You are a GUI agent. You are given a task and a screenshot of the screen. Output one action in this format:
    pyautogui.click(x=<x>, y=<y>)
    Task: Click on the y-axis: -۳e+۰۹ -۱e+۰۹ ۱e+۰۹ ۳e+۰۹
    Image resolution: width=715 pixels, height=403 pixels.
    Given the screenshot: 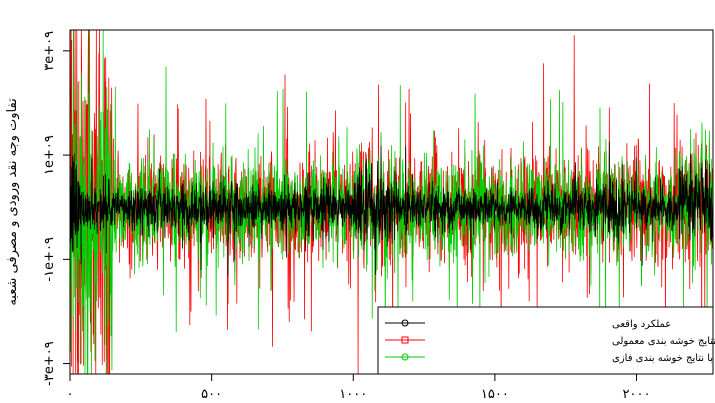 What is the action you would take?
    pyautogui.click(x=56, y=208)
    